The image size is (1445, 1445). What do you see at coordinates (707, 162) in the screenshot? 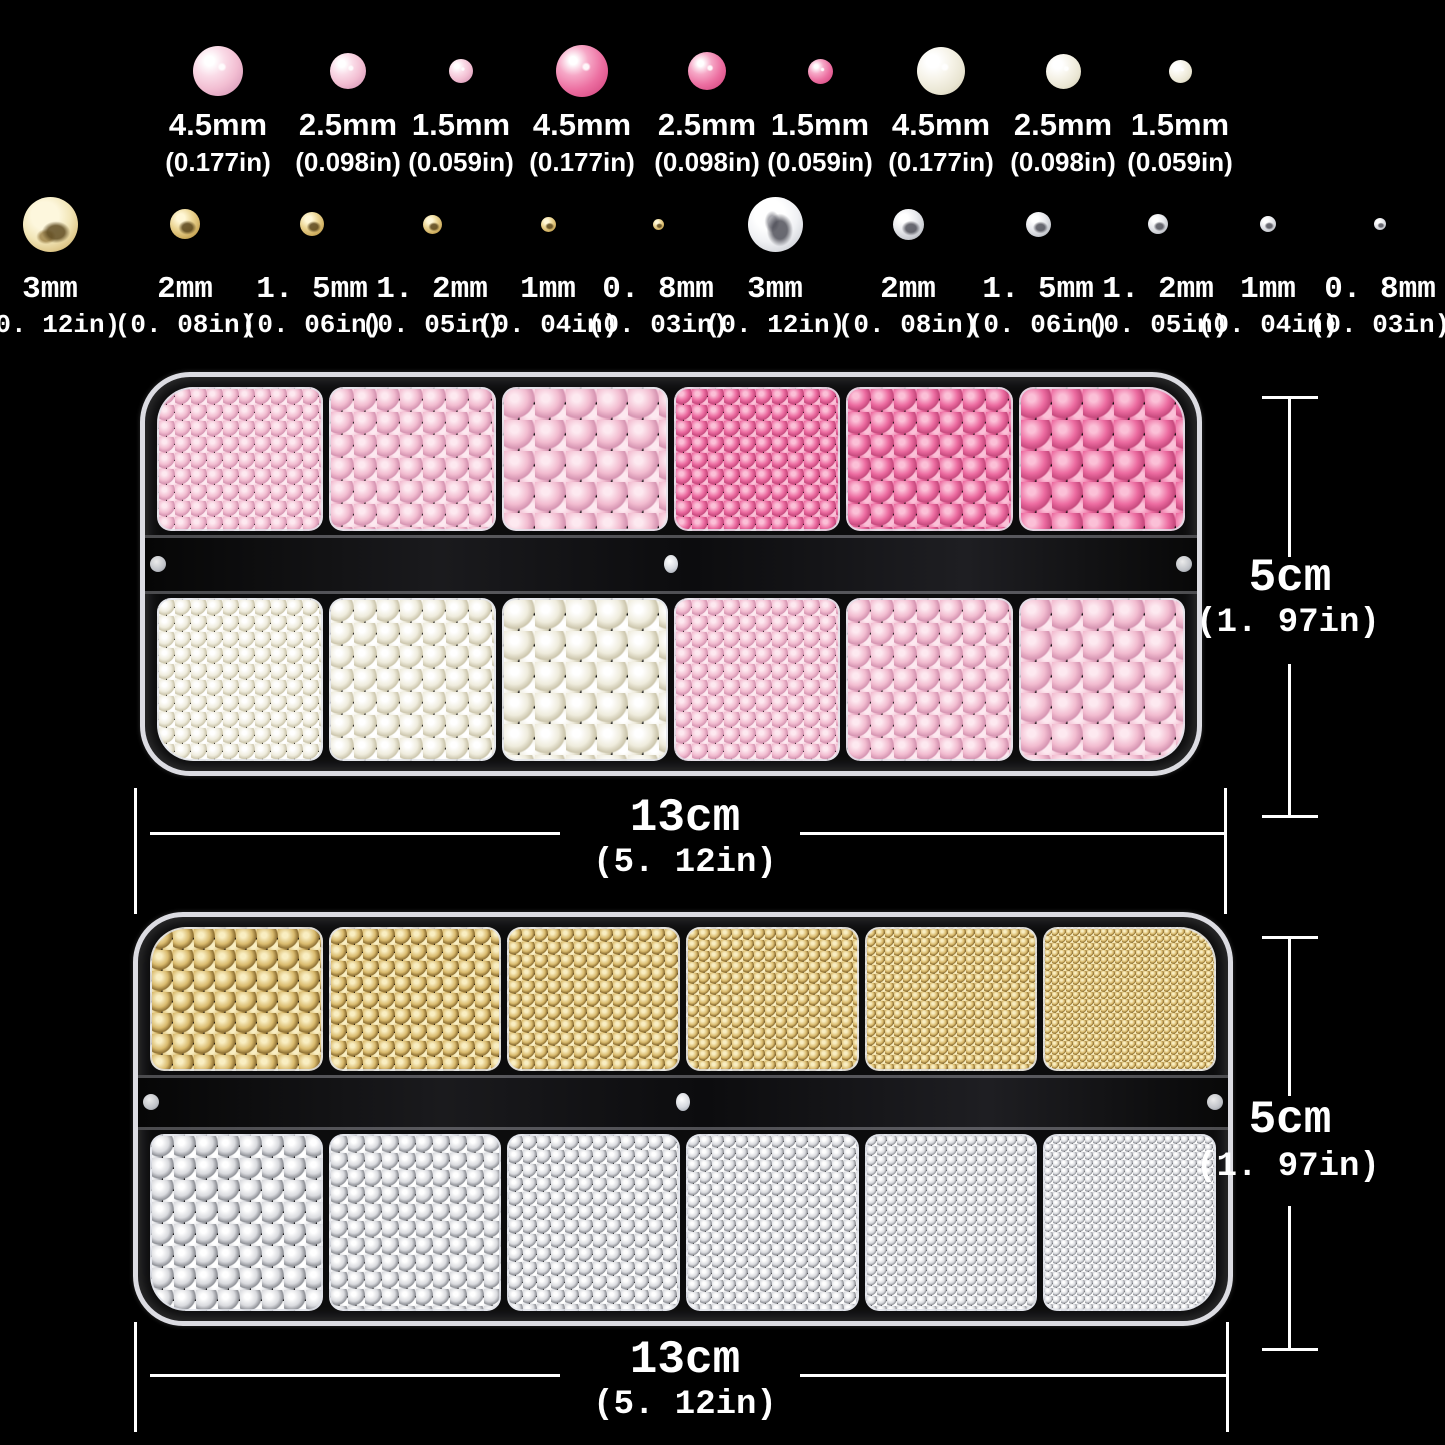
I see `inch-label: (0.098in)` at bounding box center [707, 162].